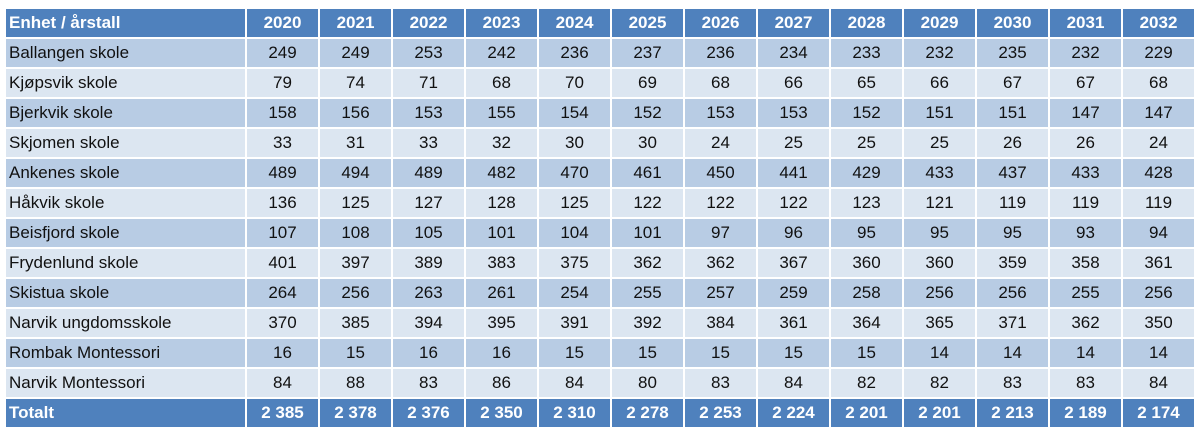 The width and height of the screenshot is (1200, 433). Describe the element at coordinates (125, 53) in the screenshot. I see `row-label: Ballangen skole` at that location.